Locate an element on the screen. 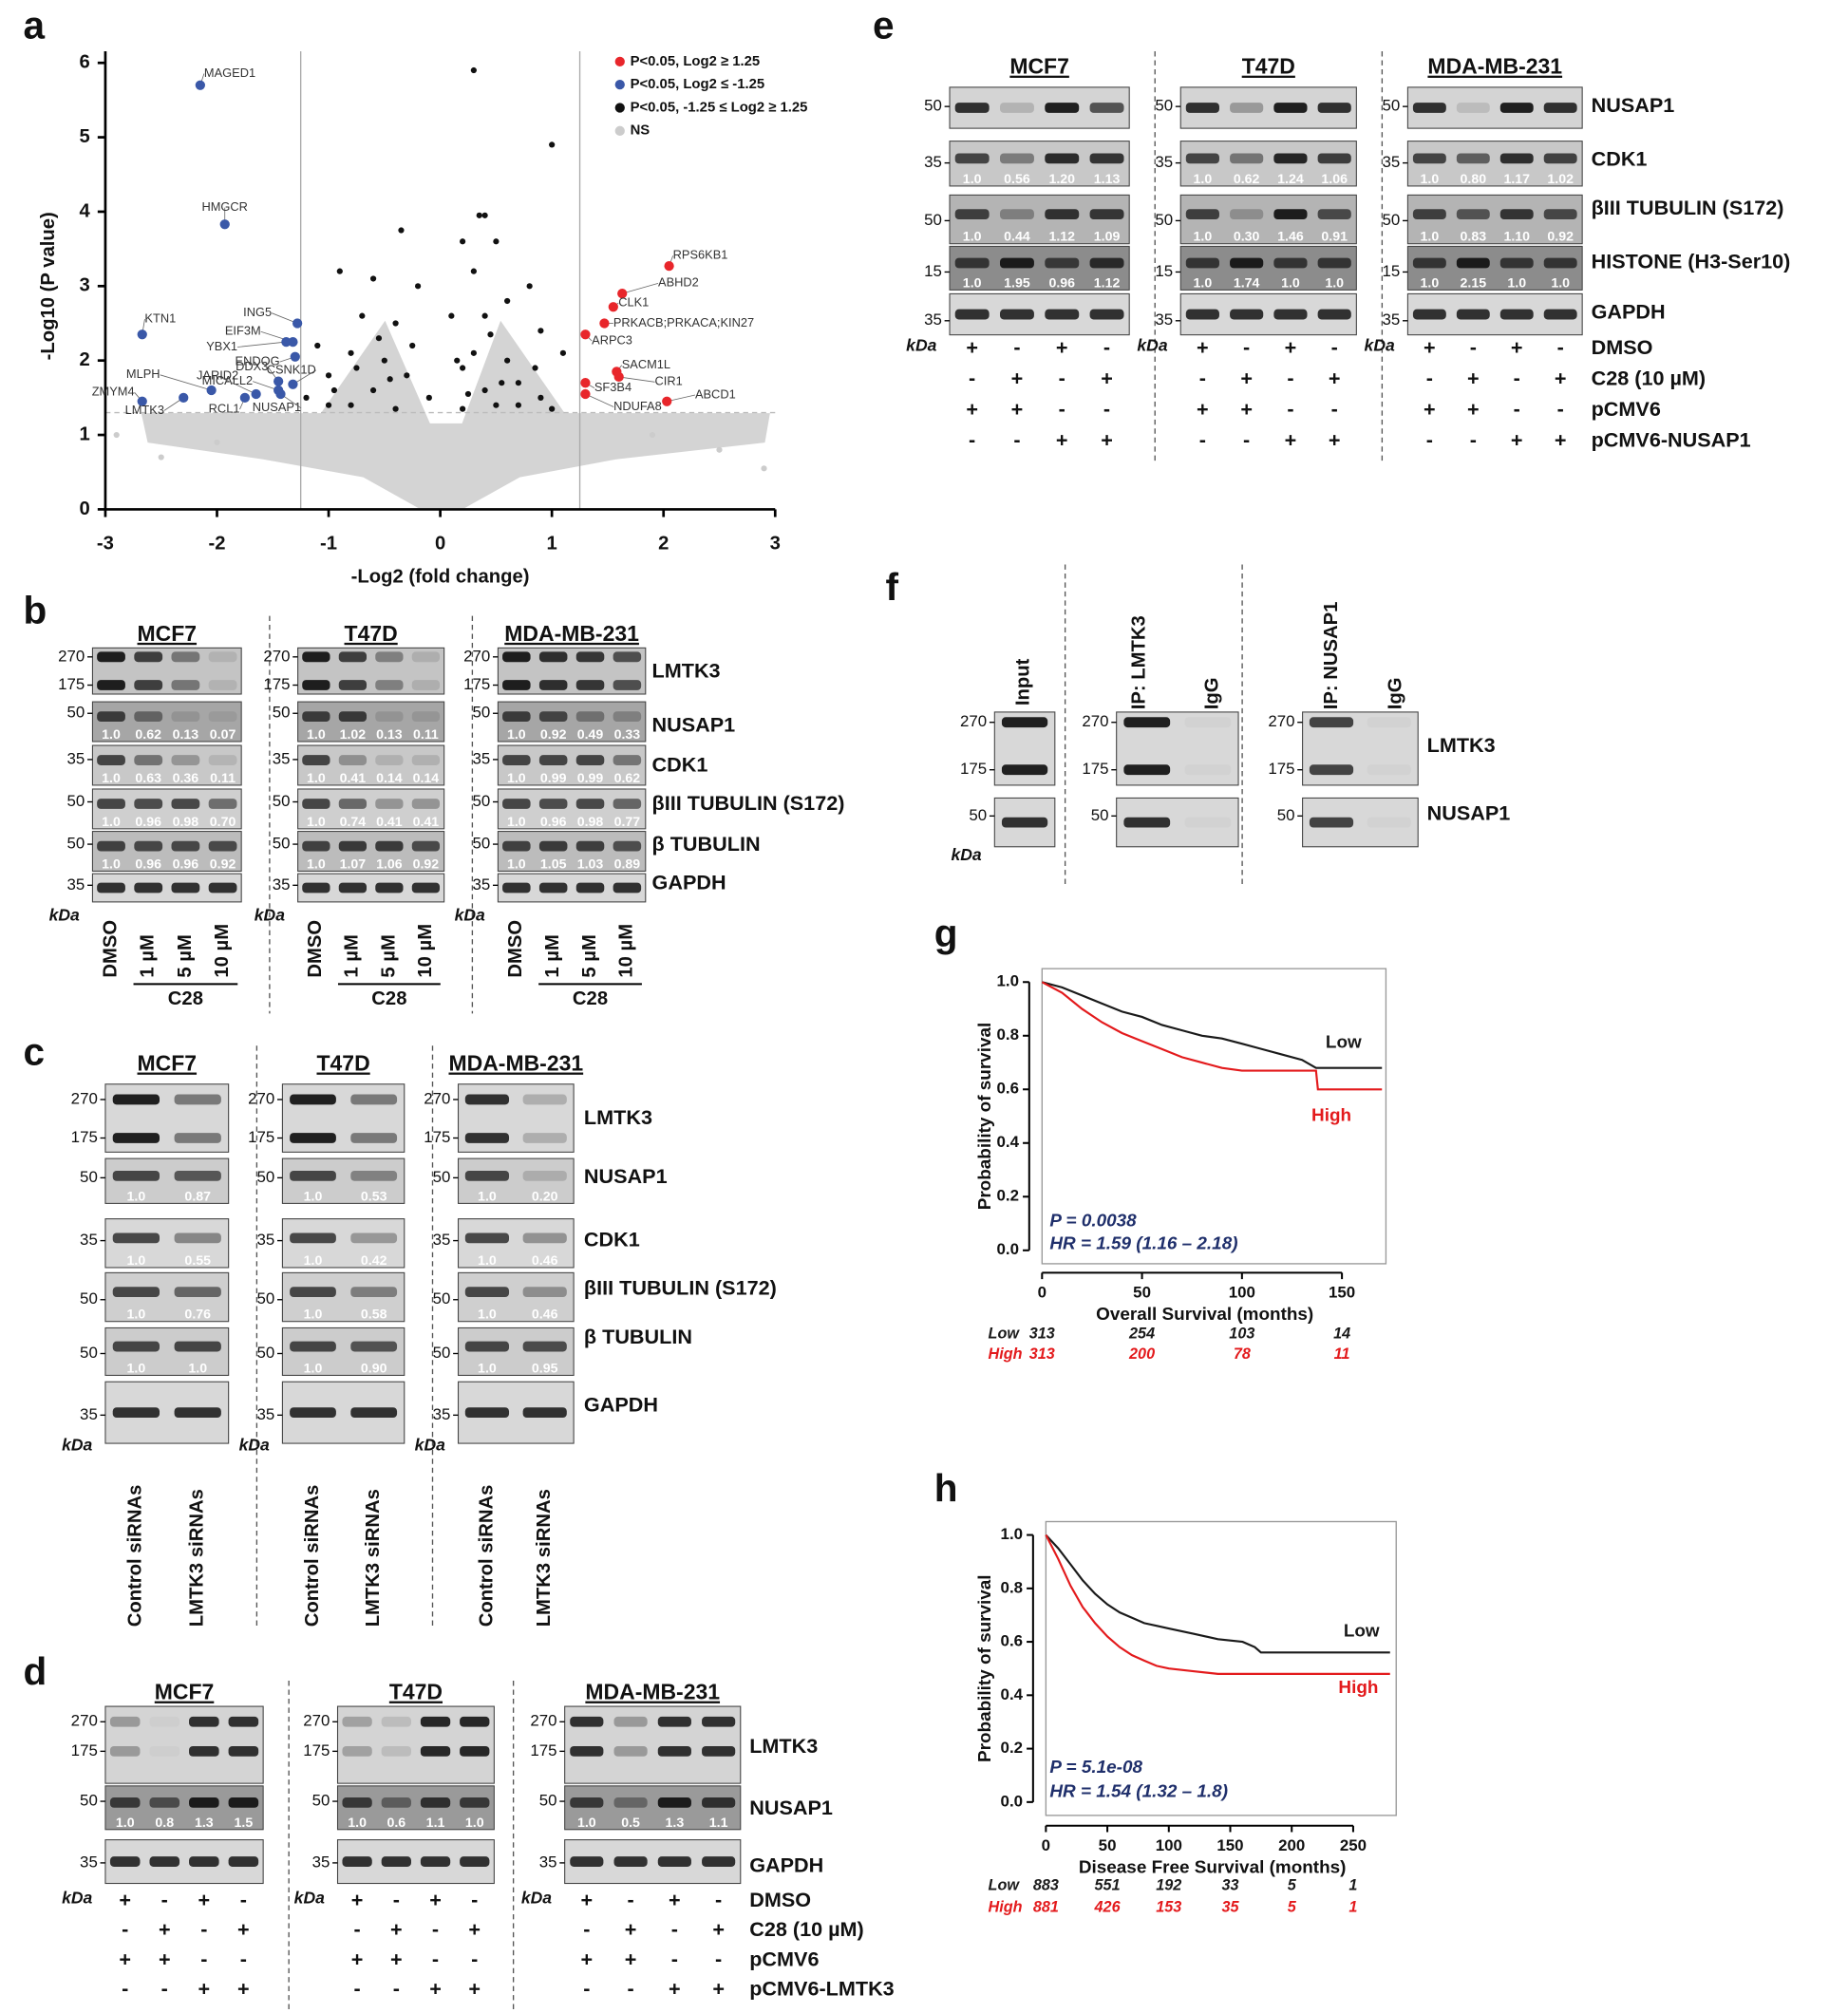 The image size is (1848, 2013). quant-value: 0.11 is located at coordinates (426, 735).